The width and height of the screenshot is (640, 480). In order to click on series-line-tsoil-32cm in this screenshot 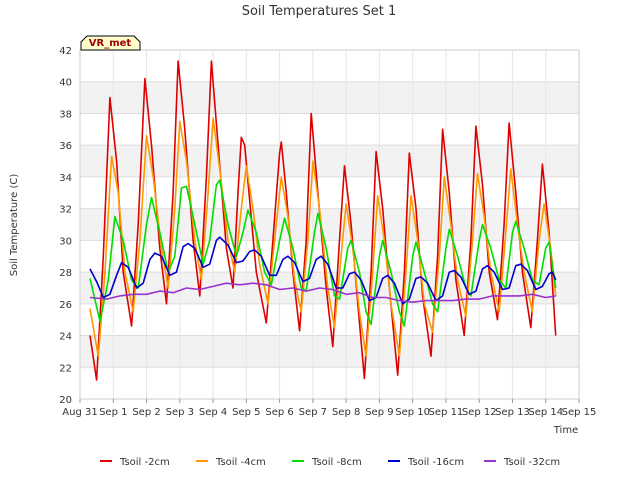, I will do `click(322, 292)`.